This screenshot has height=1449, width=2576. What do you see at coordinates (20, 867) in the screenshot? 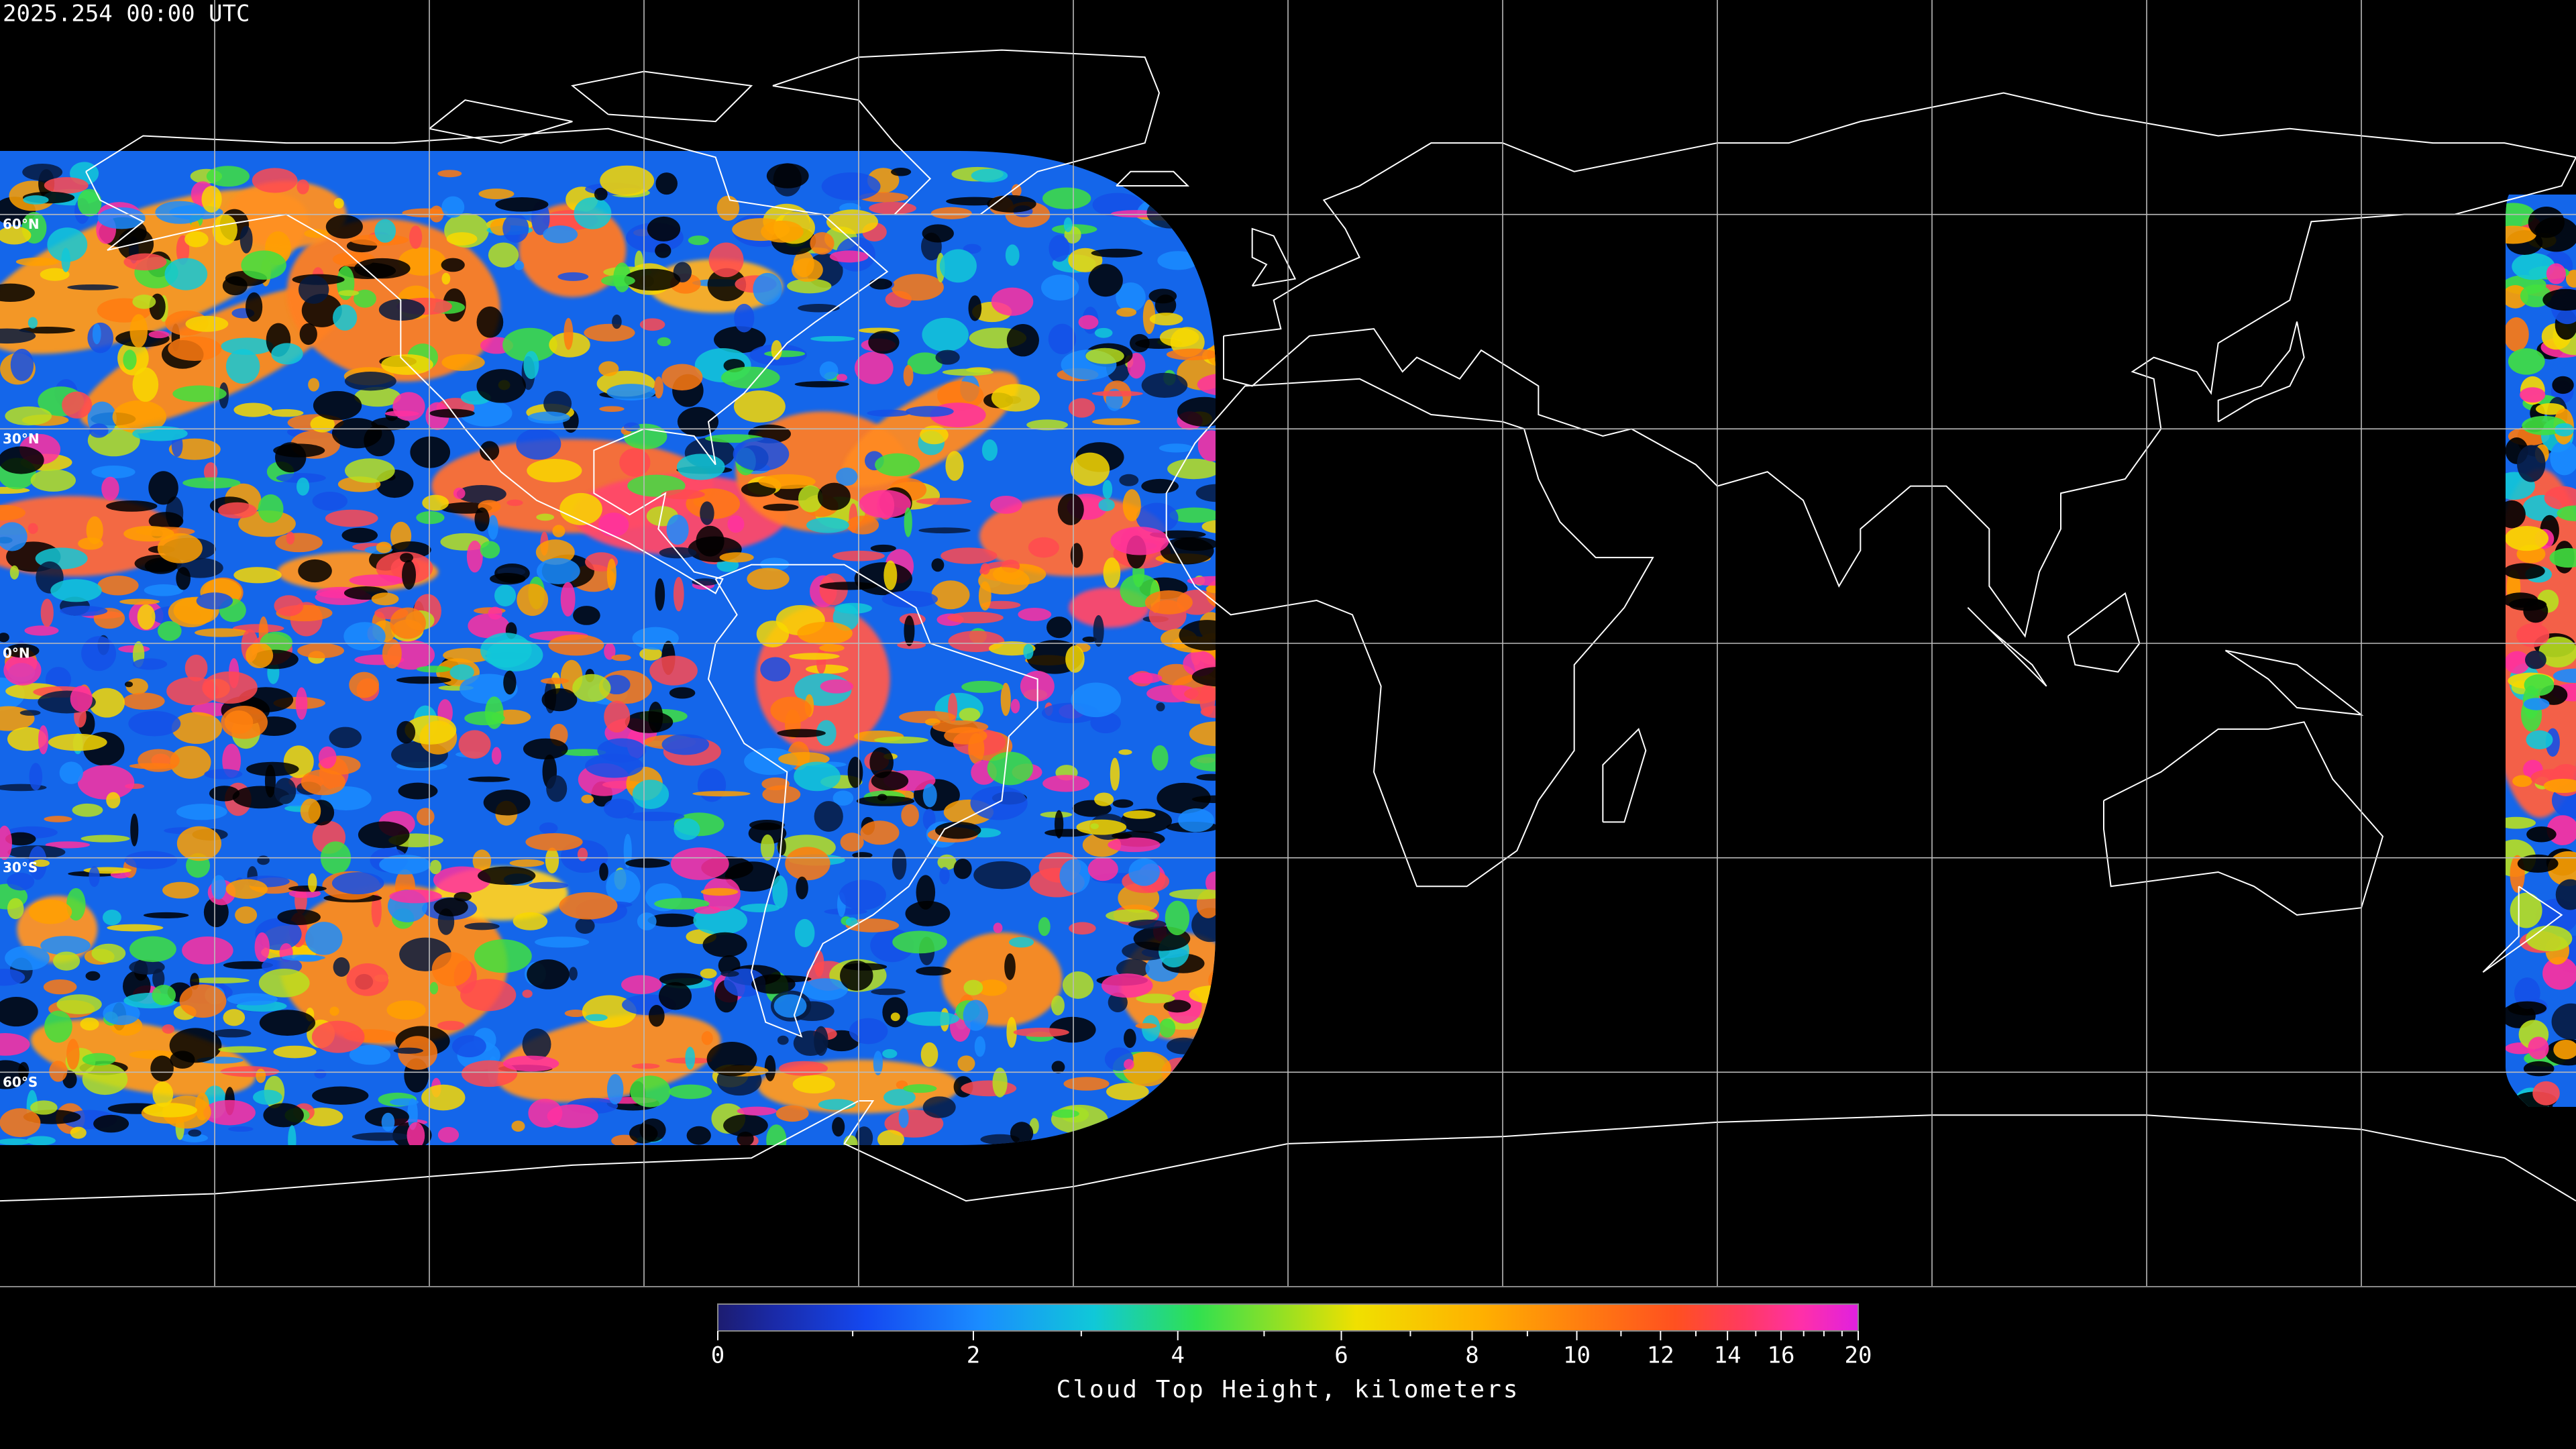
I see `lat-label: 30°S` at bounding box center [20, 867].